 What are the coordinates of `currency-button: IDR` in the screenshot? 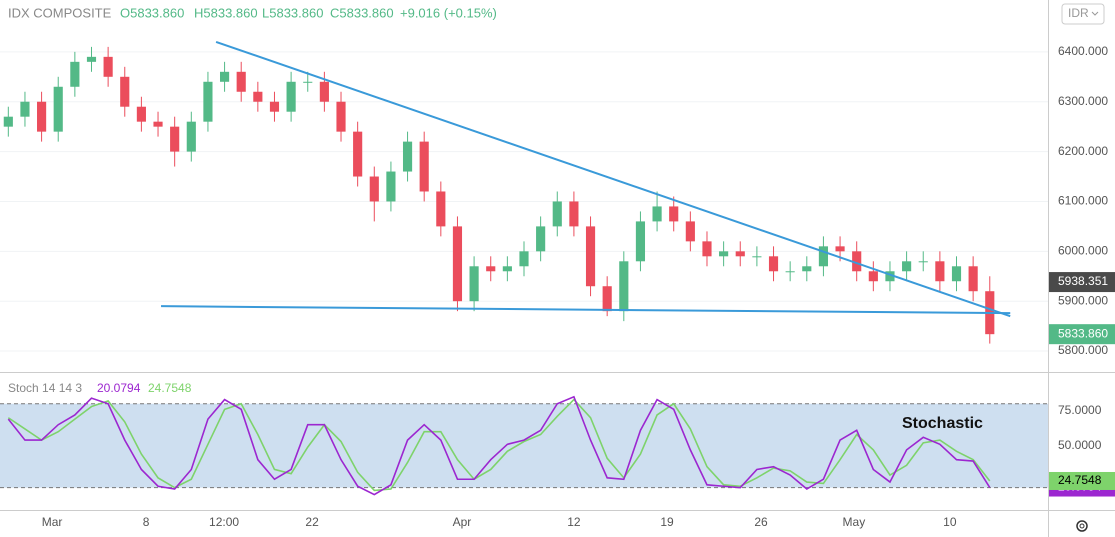 It's located at (1083, 14).